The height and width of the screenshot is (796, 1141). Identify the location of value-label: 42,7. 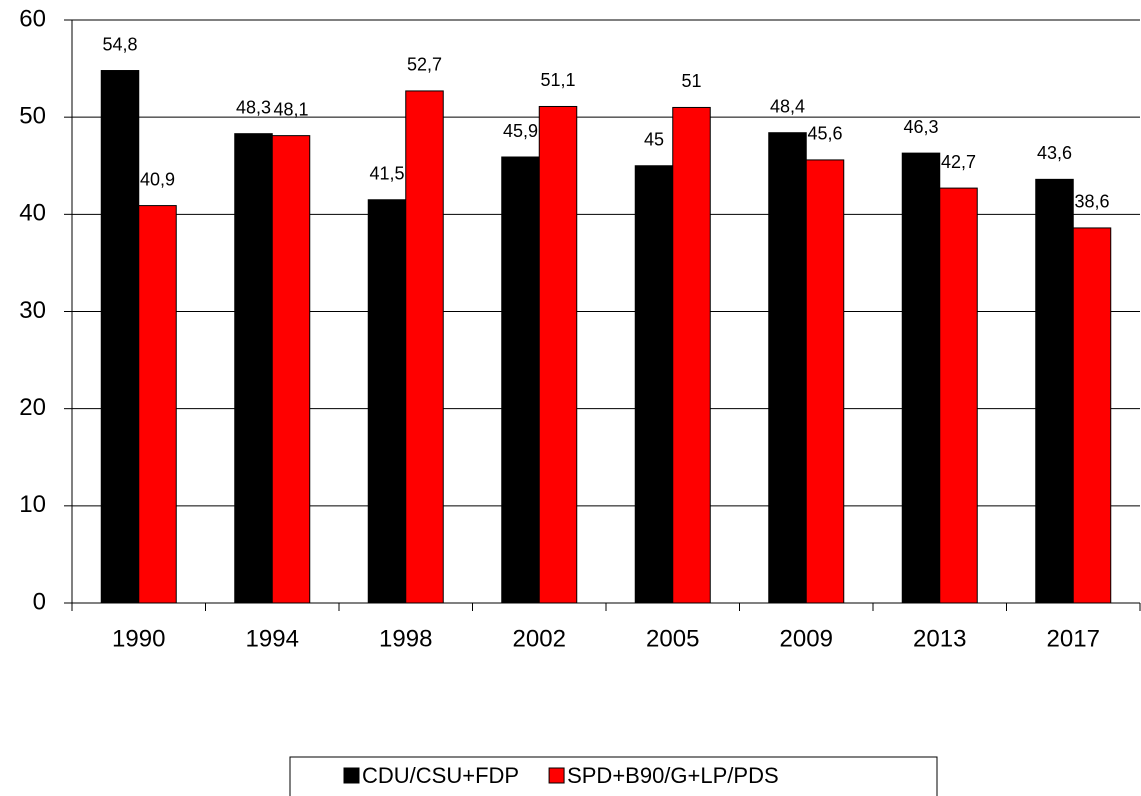
(958, 162).